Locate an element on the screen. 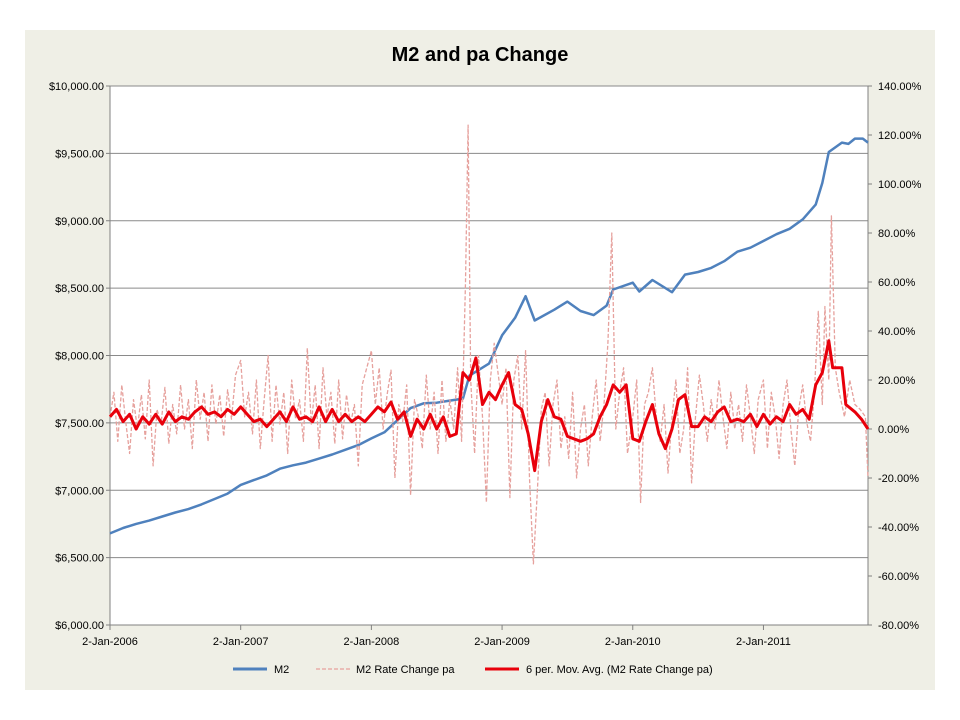 Image resolution: width=960 pixels, height=720 pixels. y-right-tick-label: -80.00% is located at coordinates (898, 626).